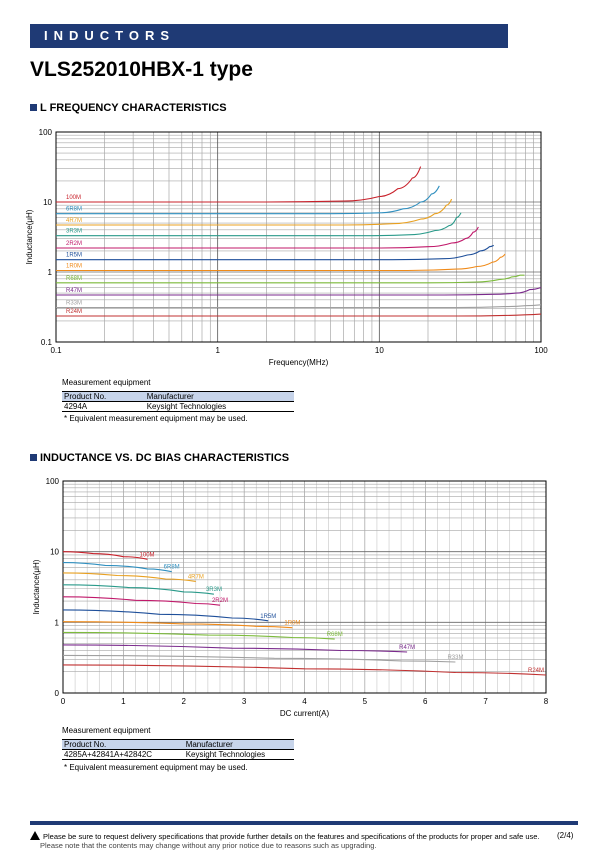 The image size is (616, 850). Describe the element at coordinates (244, 701) in the screenshot. I see `x-tick-label: 3` at that location.